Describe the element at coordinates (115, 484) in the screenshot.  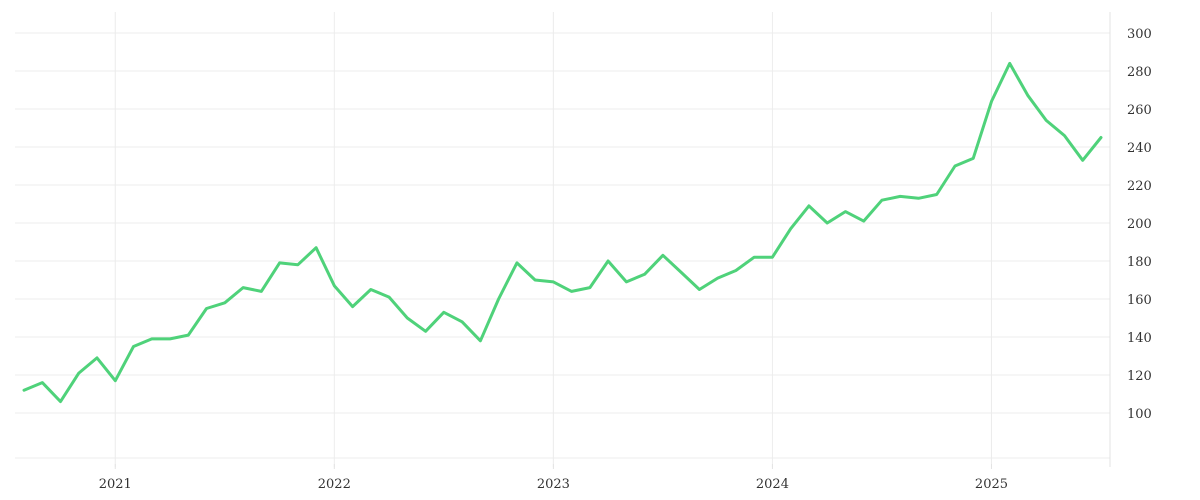
I see `x-tick-label: 2021` at that location.